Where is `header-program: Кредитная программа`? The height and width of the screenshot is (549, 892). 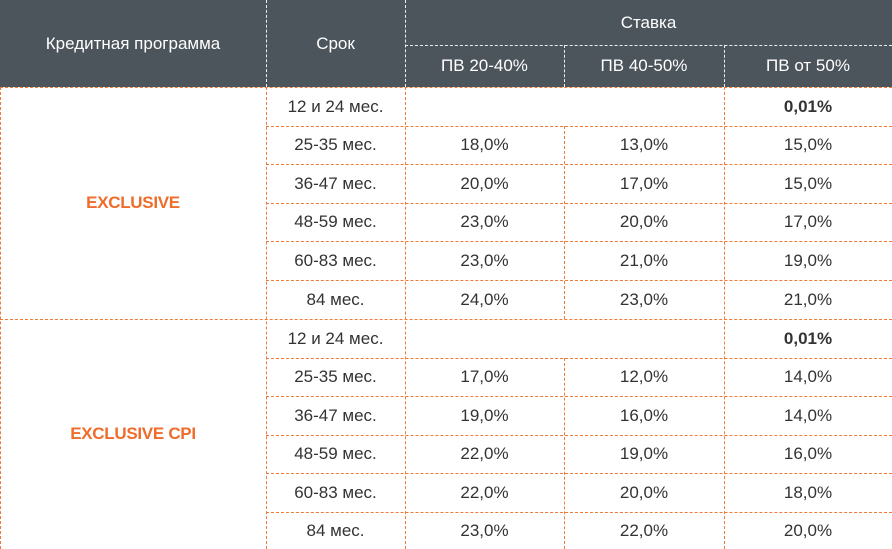 header-program: Кредитная программа is located at coordinates (133, 43).